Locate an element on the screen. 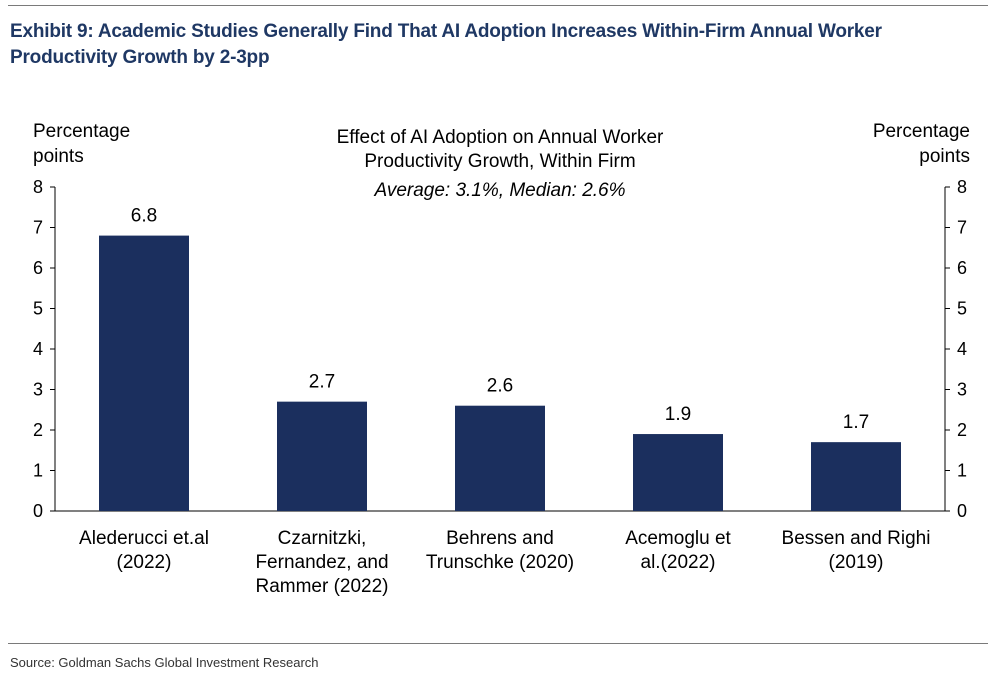 This screenshot has width=1000, height=686. chart-title: Productivity Growth, Within Firm is located at coordinates (499, 161).